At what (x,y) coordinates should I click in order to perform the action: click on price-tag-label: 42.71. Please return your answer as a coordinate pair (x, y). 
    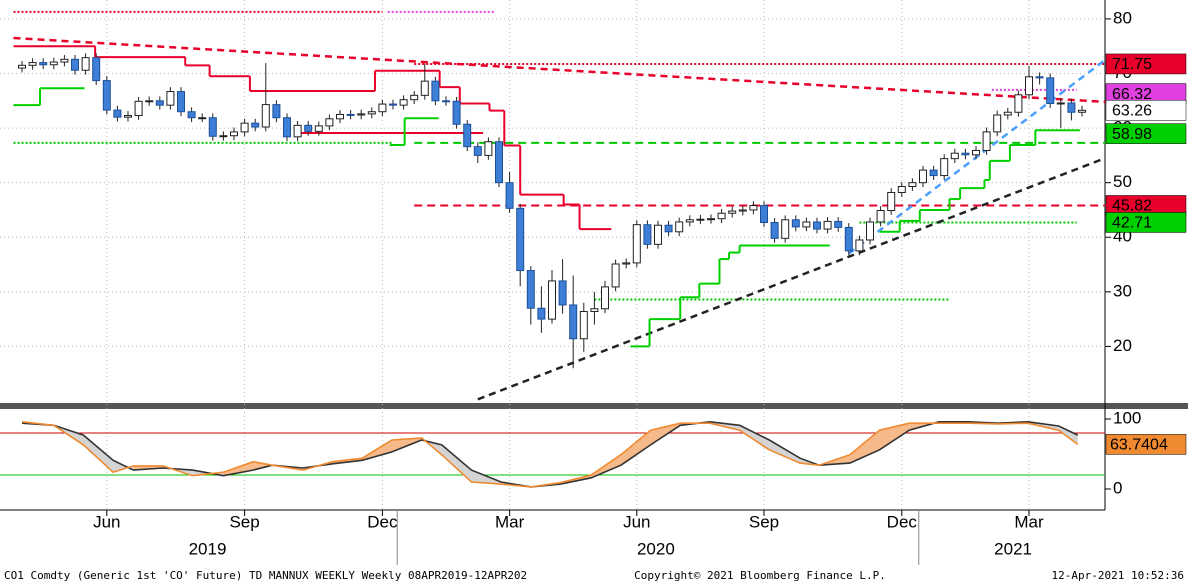
    Looking at the image, I should click on (1132, 223).